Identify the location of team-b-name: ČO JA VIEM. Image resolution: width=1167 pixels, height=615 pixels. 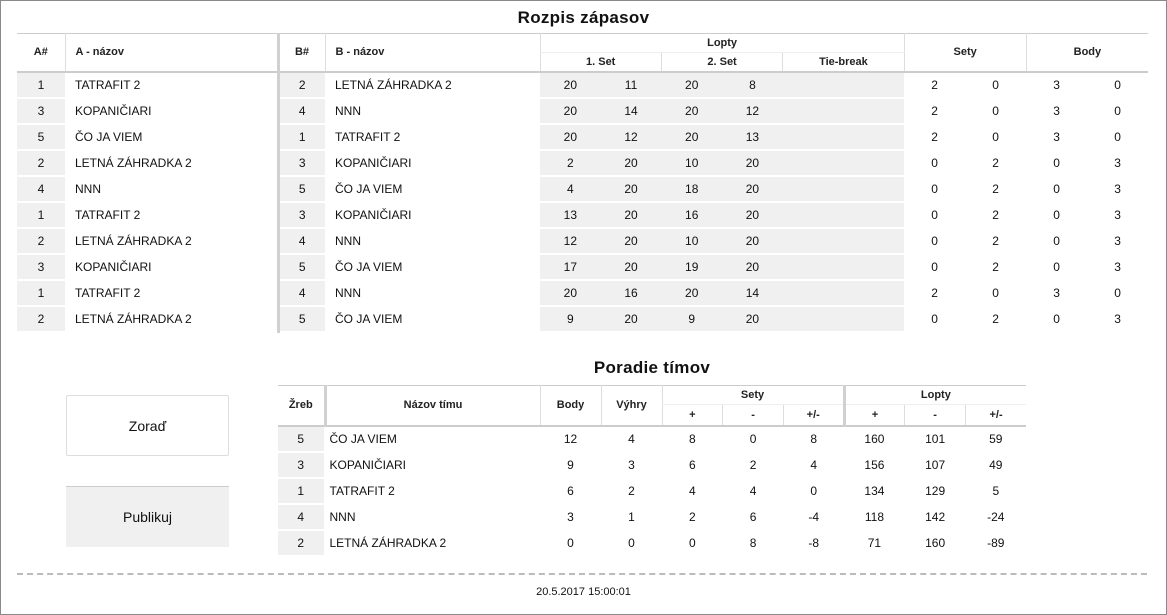
(432, 319).